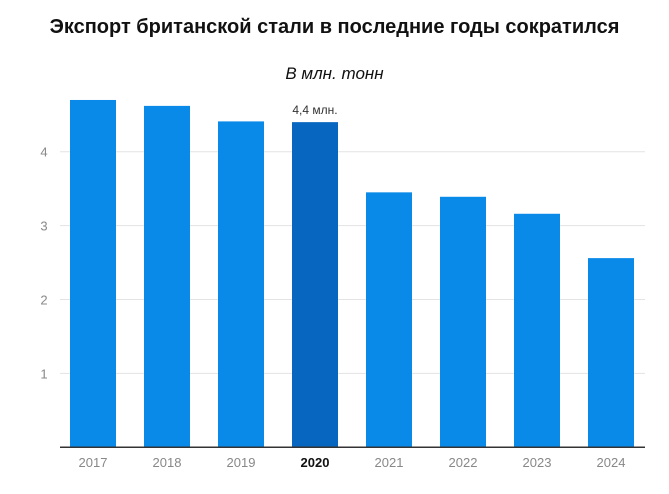  Describe the element at coordinates (315, 285) in the screenshot. I see `bar-2020` at that location.